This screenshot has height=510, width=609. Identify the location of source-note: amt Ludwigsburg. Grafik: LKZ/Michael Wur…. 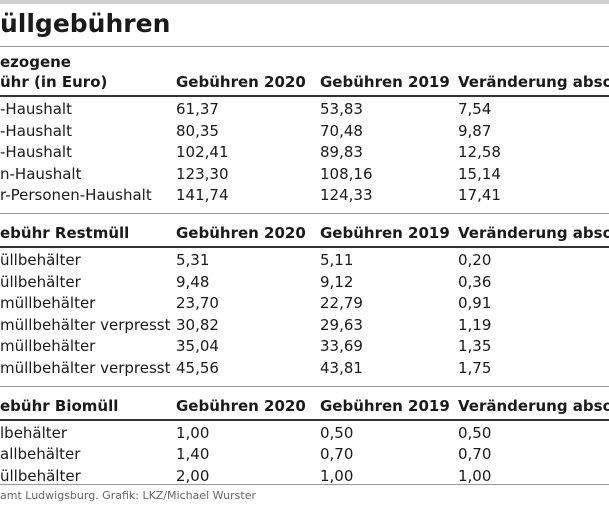
(128, 495).